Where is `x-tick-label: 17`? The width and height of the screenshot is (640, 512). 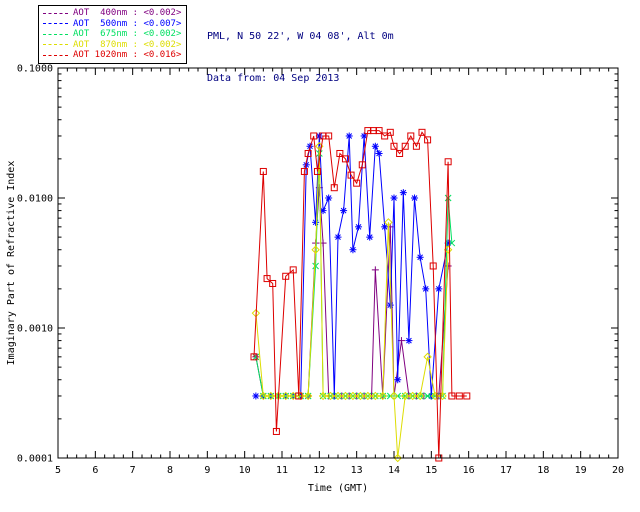 x-tick-label: 17 is located at coordinates (506, 470).